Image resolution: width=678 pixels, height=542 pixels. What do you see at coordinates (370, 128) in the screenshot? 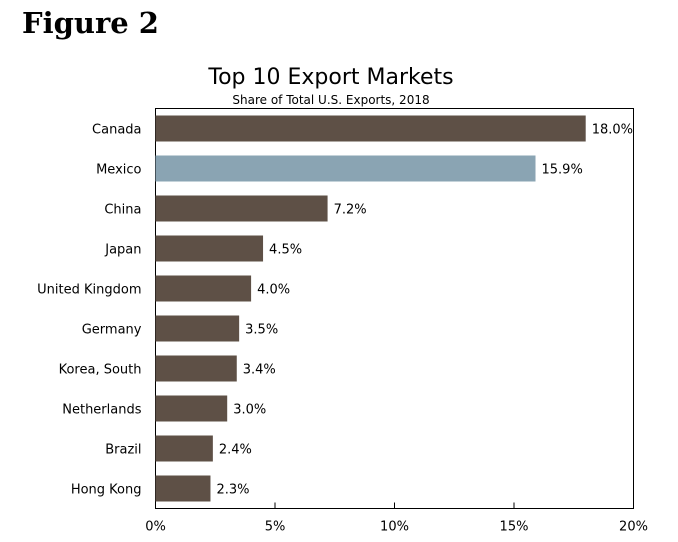
I see `bar-canada` at bounding box center [370, 128].